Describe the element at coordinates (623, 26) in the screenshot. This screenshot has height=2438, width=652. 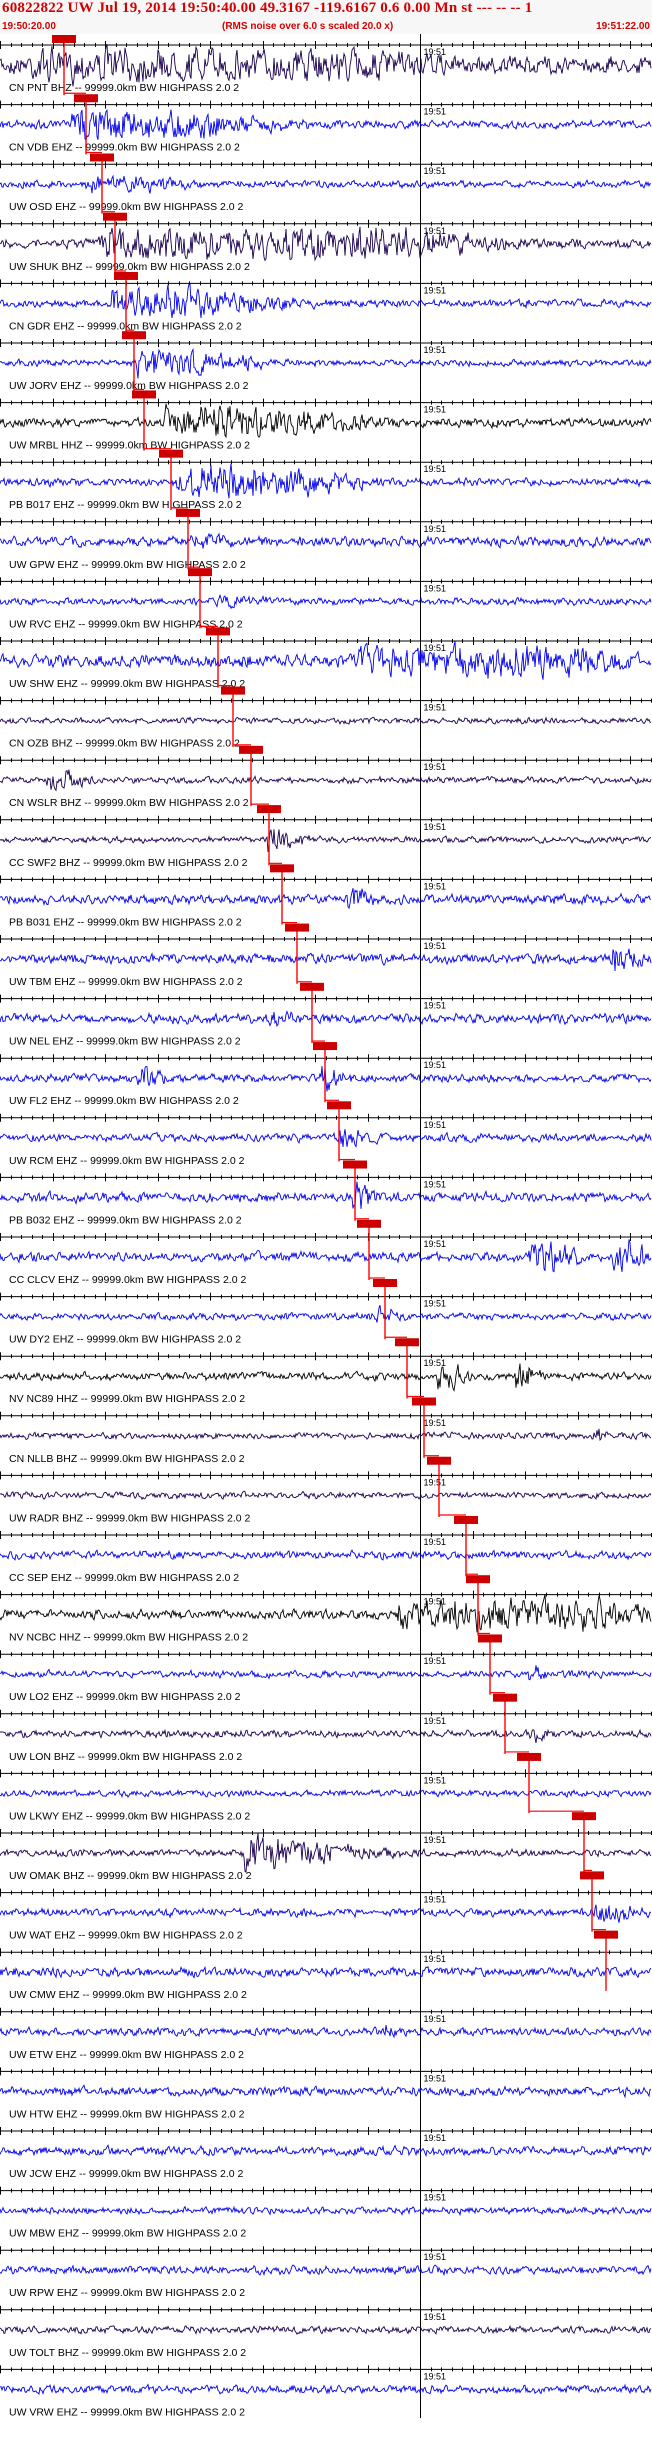
I see `end-time-label: 19:51:22.00` at that location.